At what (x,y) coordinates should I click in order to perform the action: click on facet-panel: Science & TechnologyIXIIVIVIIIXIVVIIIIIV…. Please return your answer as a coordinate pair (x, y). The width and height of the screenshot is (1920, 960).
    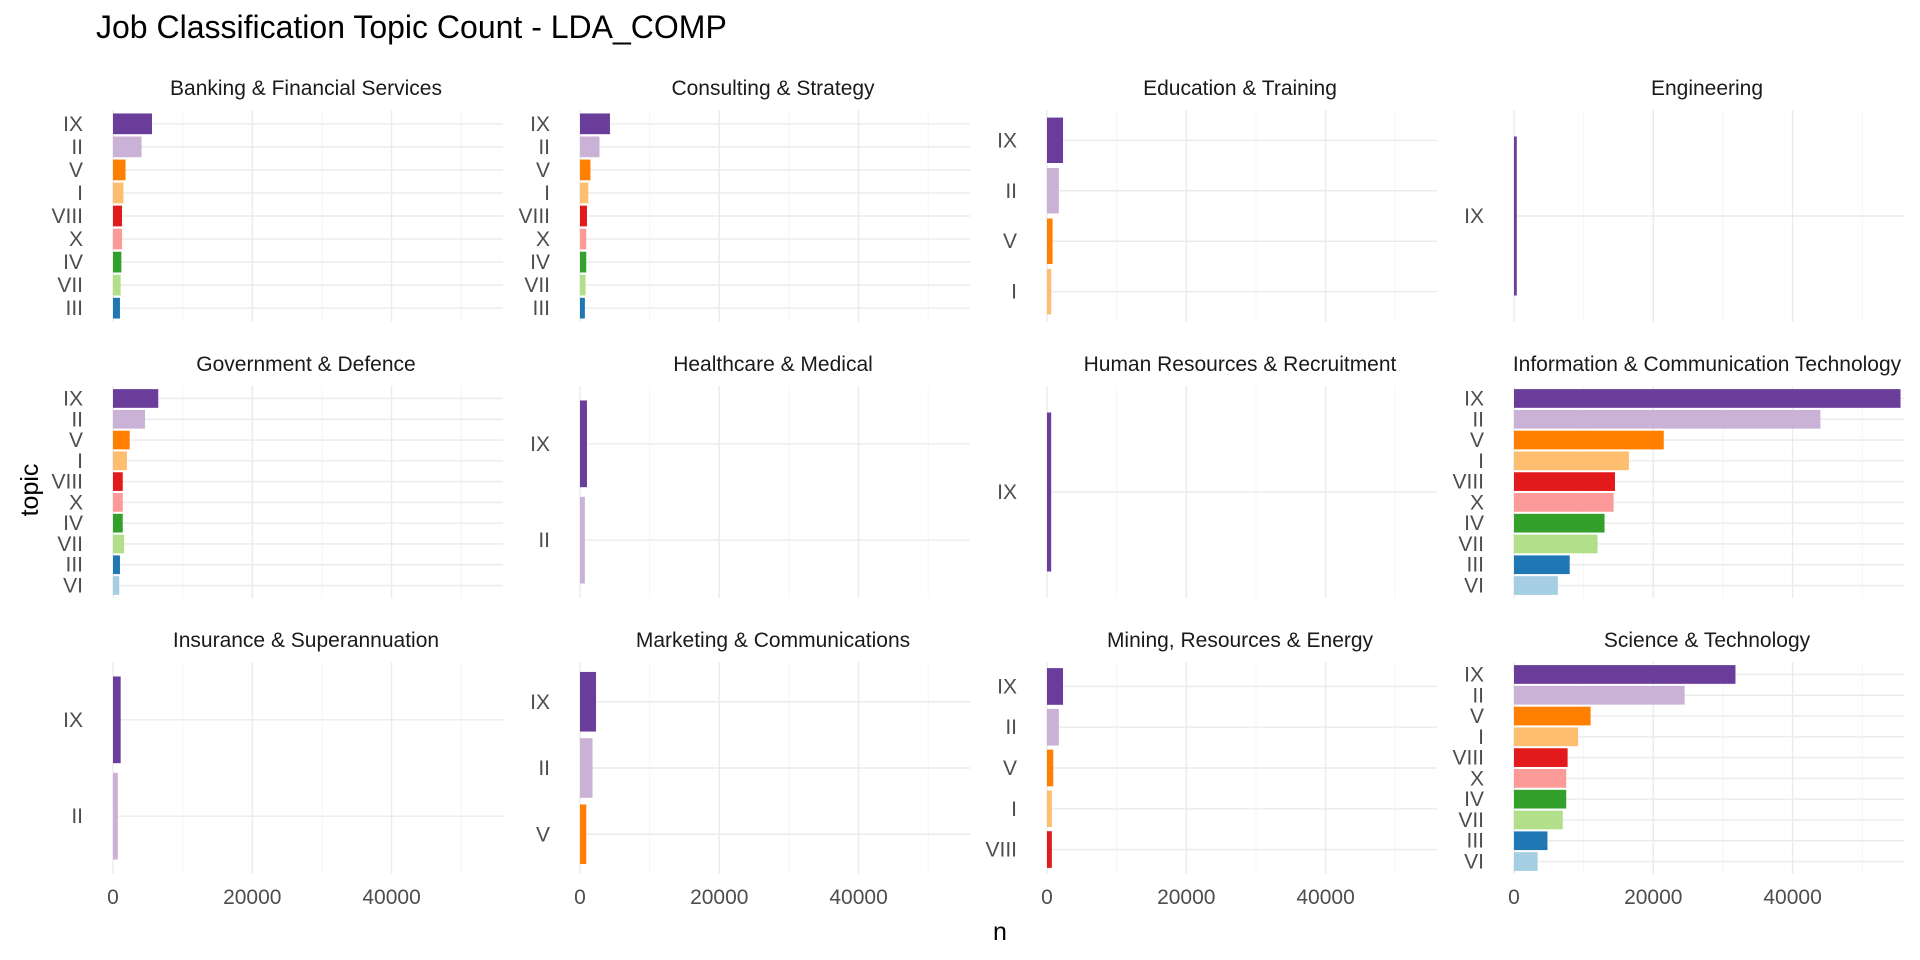
    Looking at the image, I should click on (1678, 769).